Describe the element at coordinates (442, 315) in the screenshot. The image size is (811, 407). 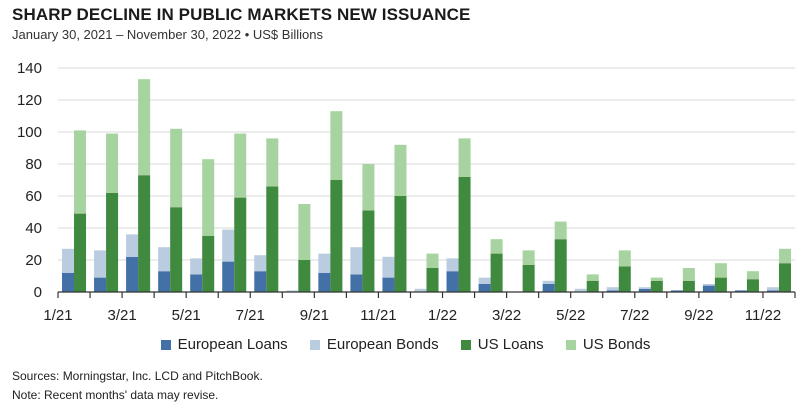
I see `x-tick-label: 1/22` at that location.